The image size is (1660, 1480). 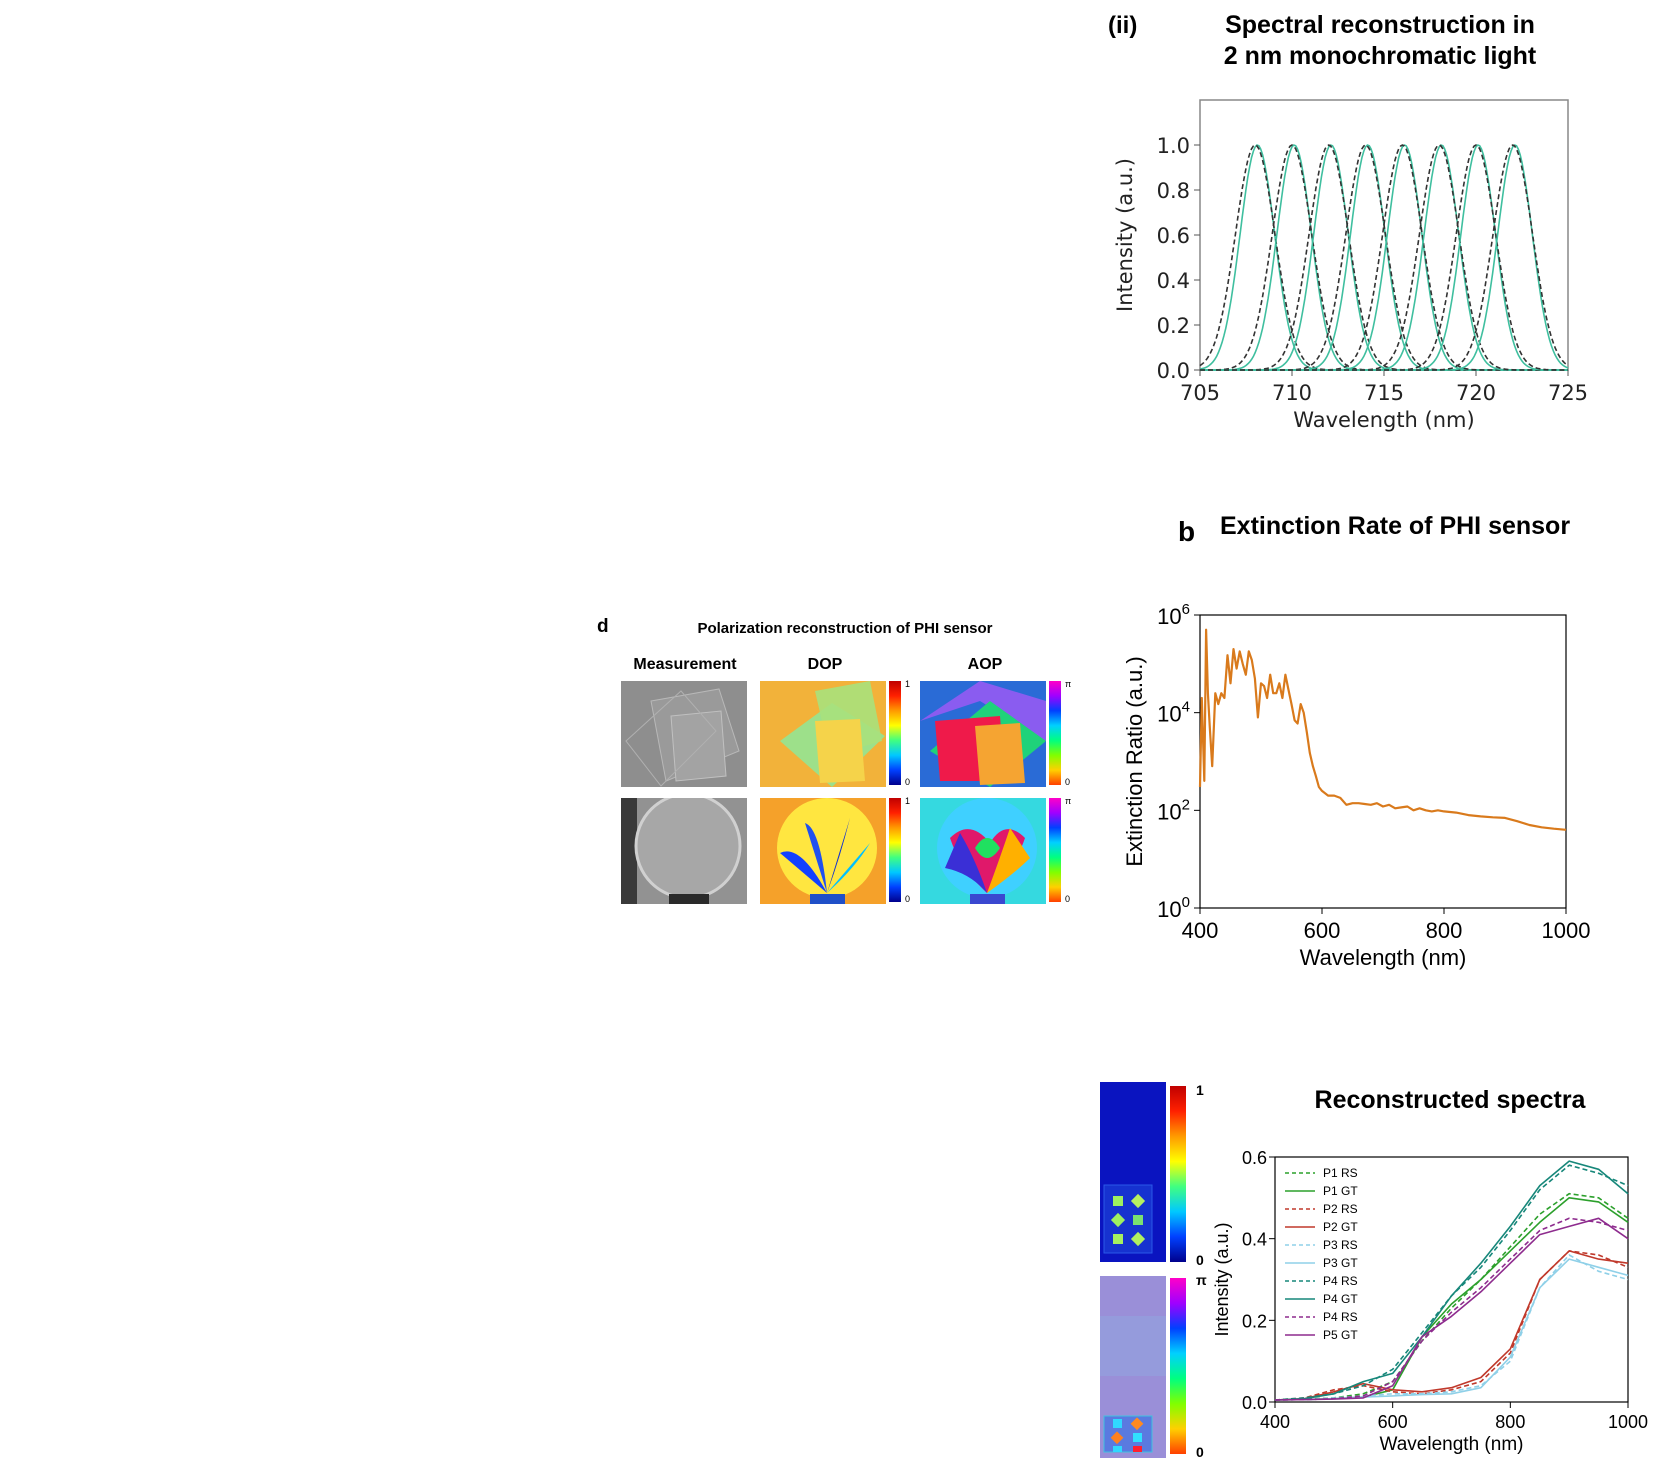 I want to click on y-tick-label: 10⁶, so click(x=1173, y=615).